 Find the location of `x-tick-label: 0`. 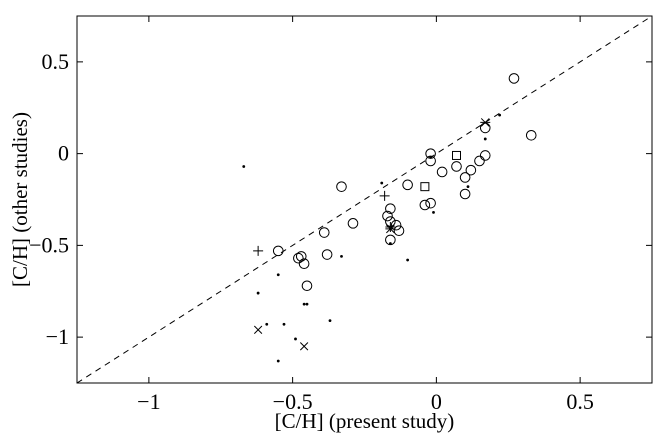

x-tick-label: 0 is located at coordinates (436, 401).